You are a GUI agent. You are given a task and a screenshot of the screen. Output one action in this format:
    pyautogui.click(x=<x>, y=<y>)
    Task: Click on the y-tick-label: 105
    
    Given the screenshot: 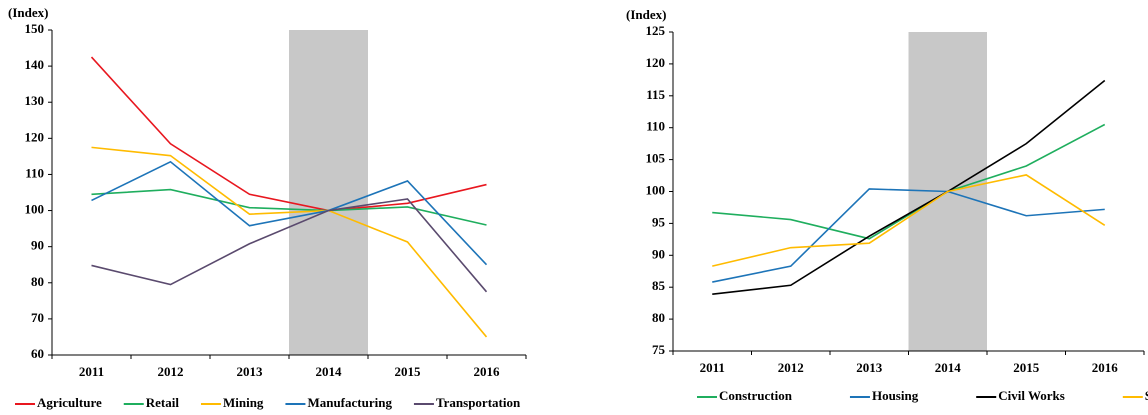 What is the action you would take?
    pyautogui.click(x=656, y=158)
    